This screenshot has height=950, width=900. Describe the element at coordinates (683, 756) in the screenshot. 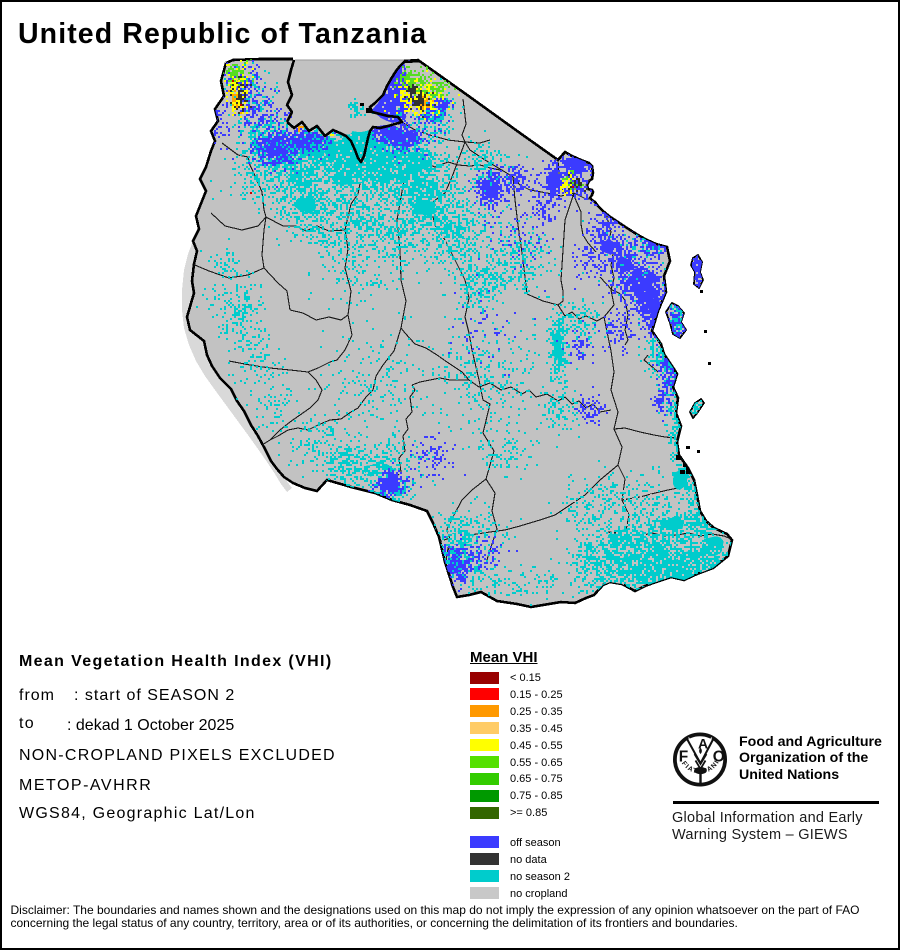

I see `svg-text: F` at that location.